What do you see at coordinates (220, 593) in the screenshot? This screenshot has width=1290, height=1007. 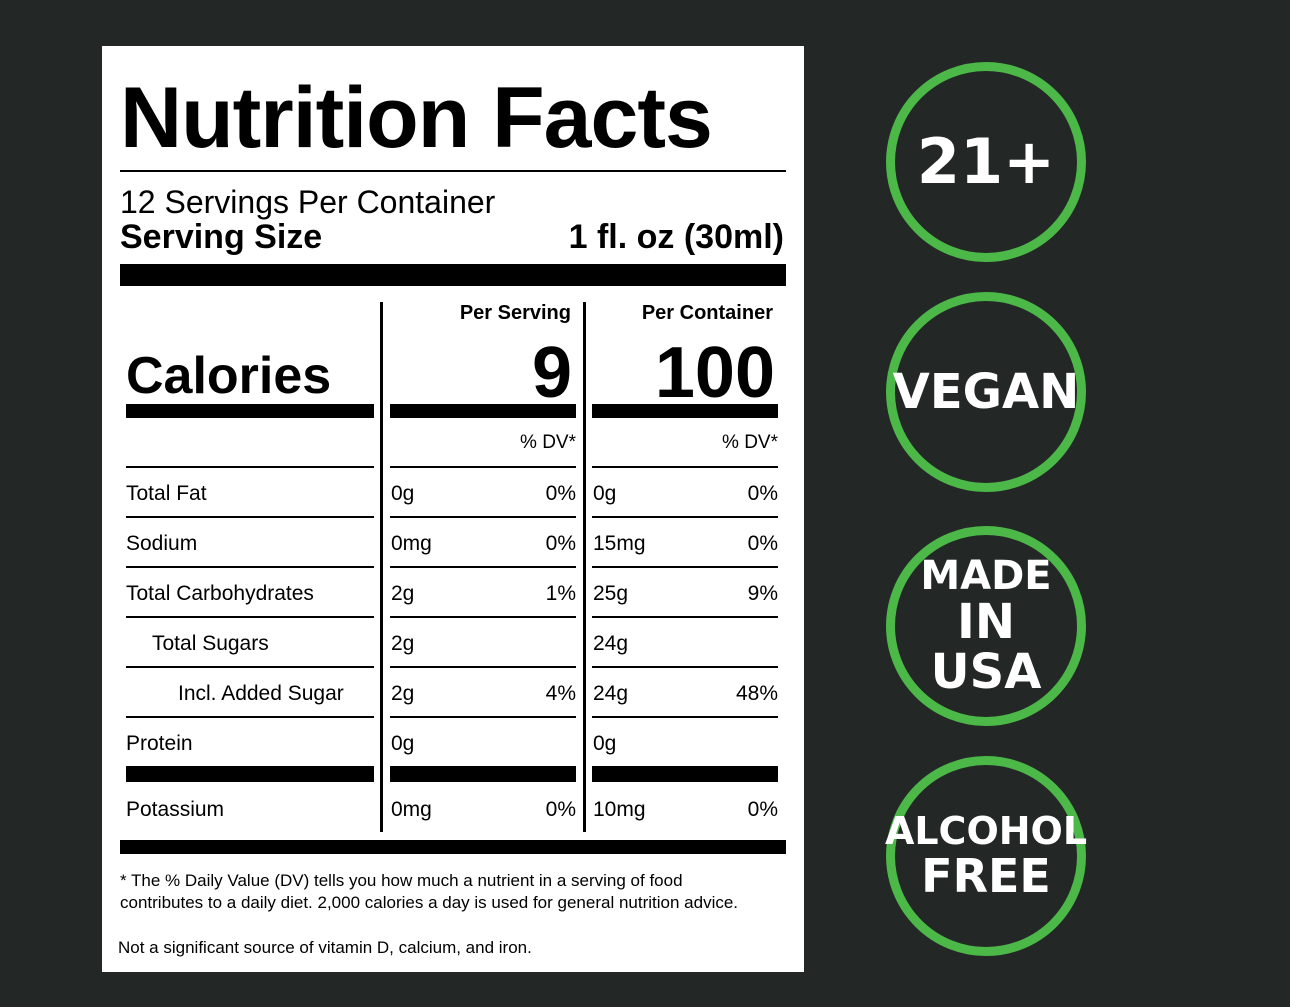 I see `nutrient-name: Total Carbohydrates` at bounding box center [220, 593].